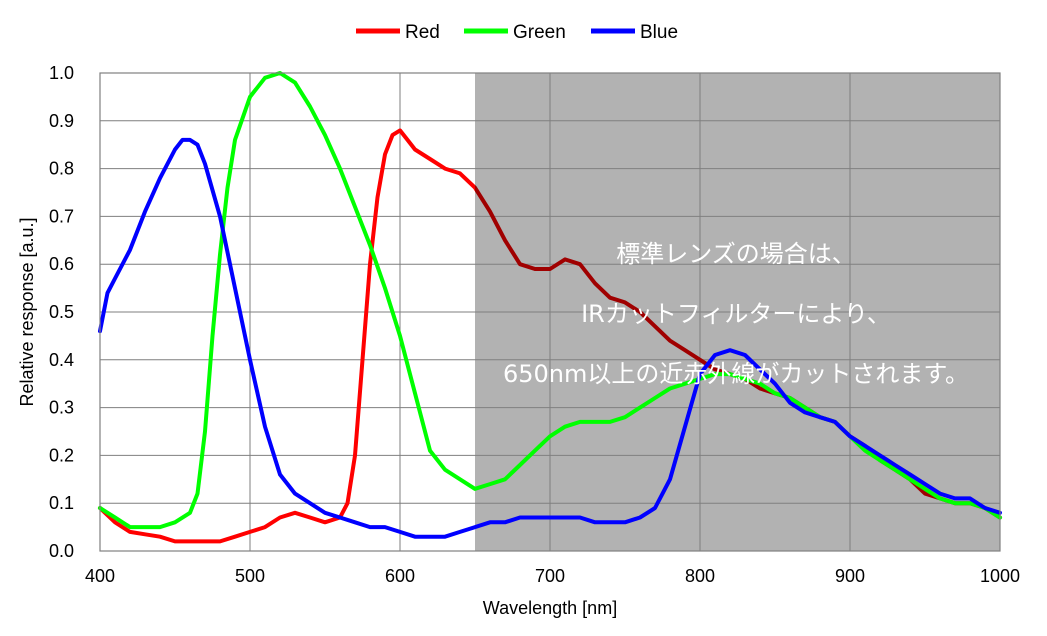 The image size is (1047, 636). I want to click on legend-label-red: Red, so click(422, 32).